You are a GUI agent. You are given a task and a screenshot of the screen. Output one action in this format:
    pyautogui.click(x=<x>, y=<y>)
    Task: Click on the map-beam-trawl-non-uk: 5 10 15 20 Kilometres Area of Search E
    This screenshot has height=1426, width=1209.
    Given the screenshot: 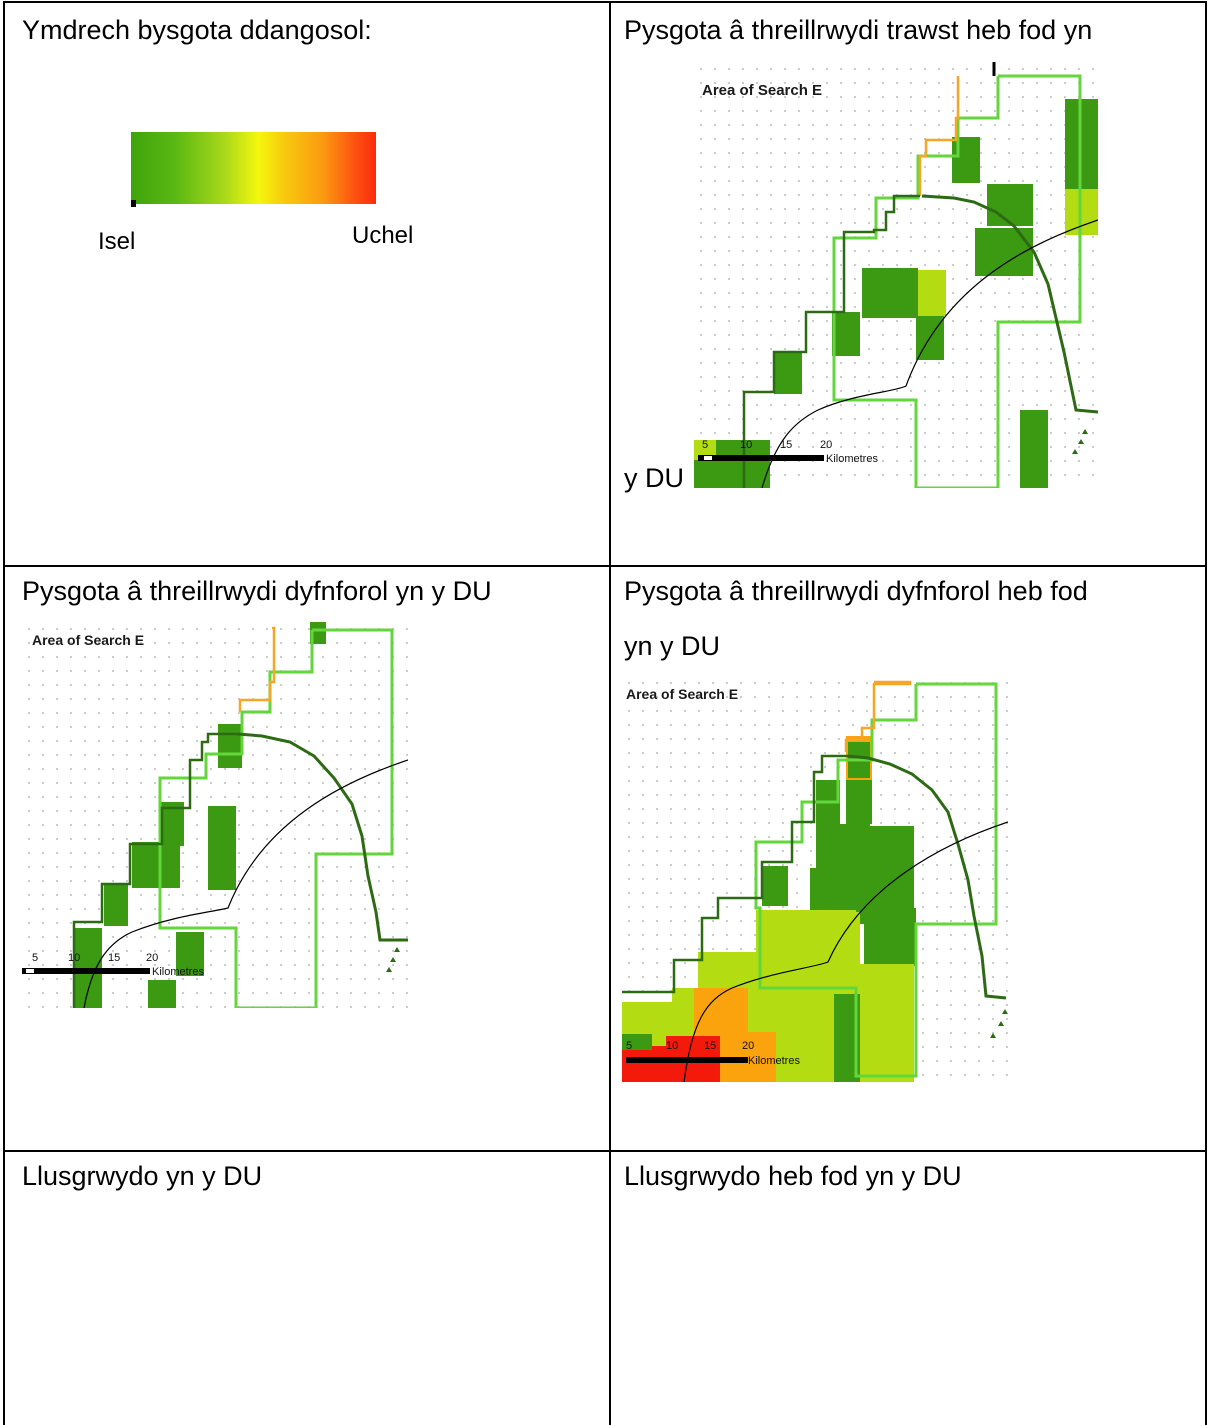 What is the action you would take?
    pyautogui.click(x=896, y=275)
    